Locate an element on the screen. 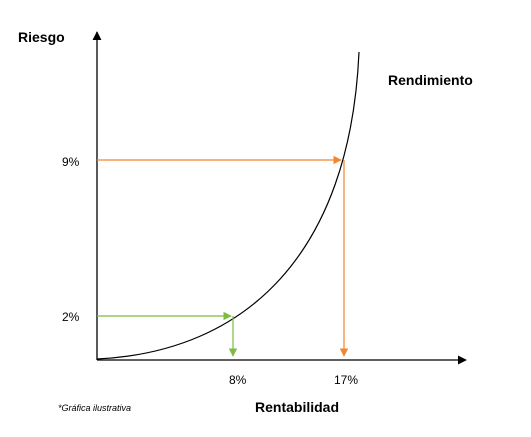 The width and height of the screenshot is (531, 437). y-tick-label-2: 2% is located at coordinates (71, 317).